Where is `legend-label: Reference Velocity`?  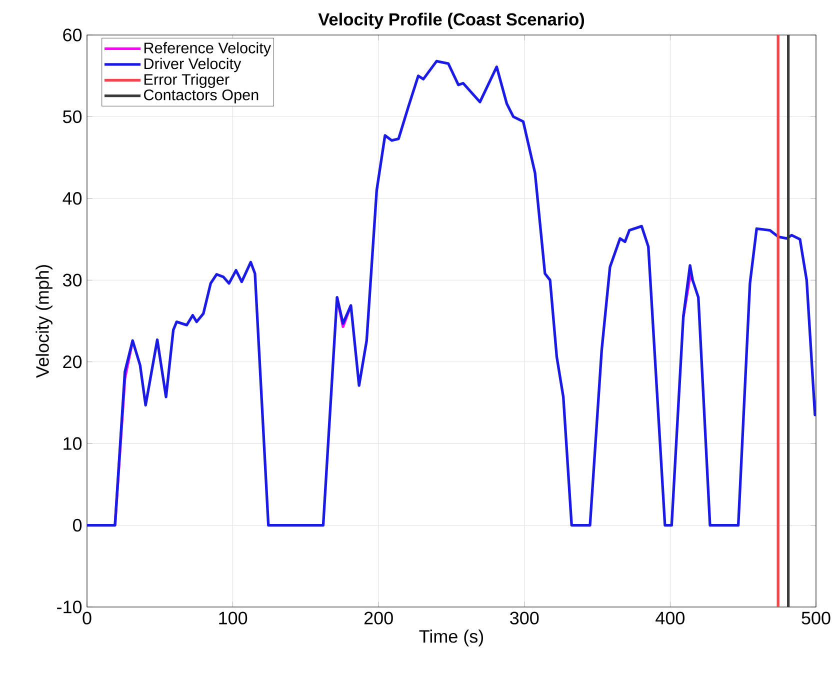 legend-label: Reference Velocity is located at coordinates (208, 49).